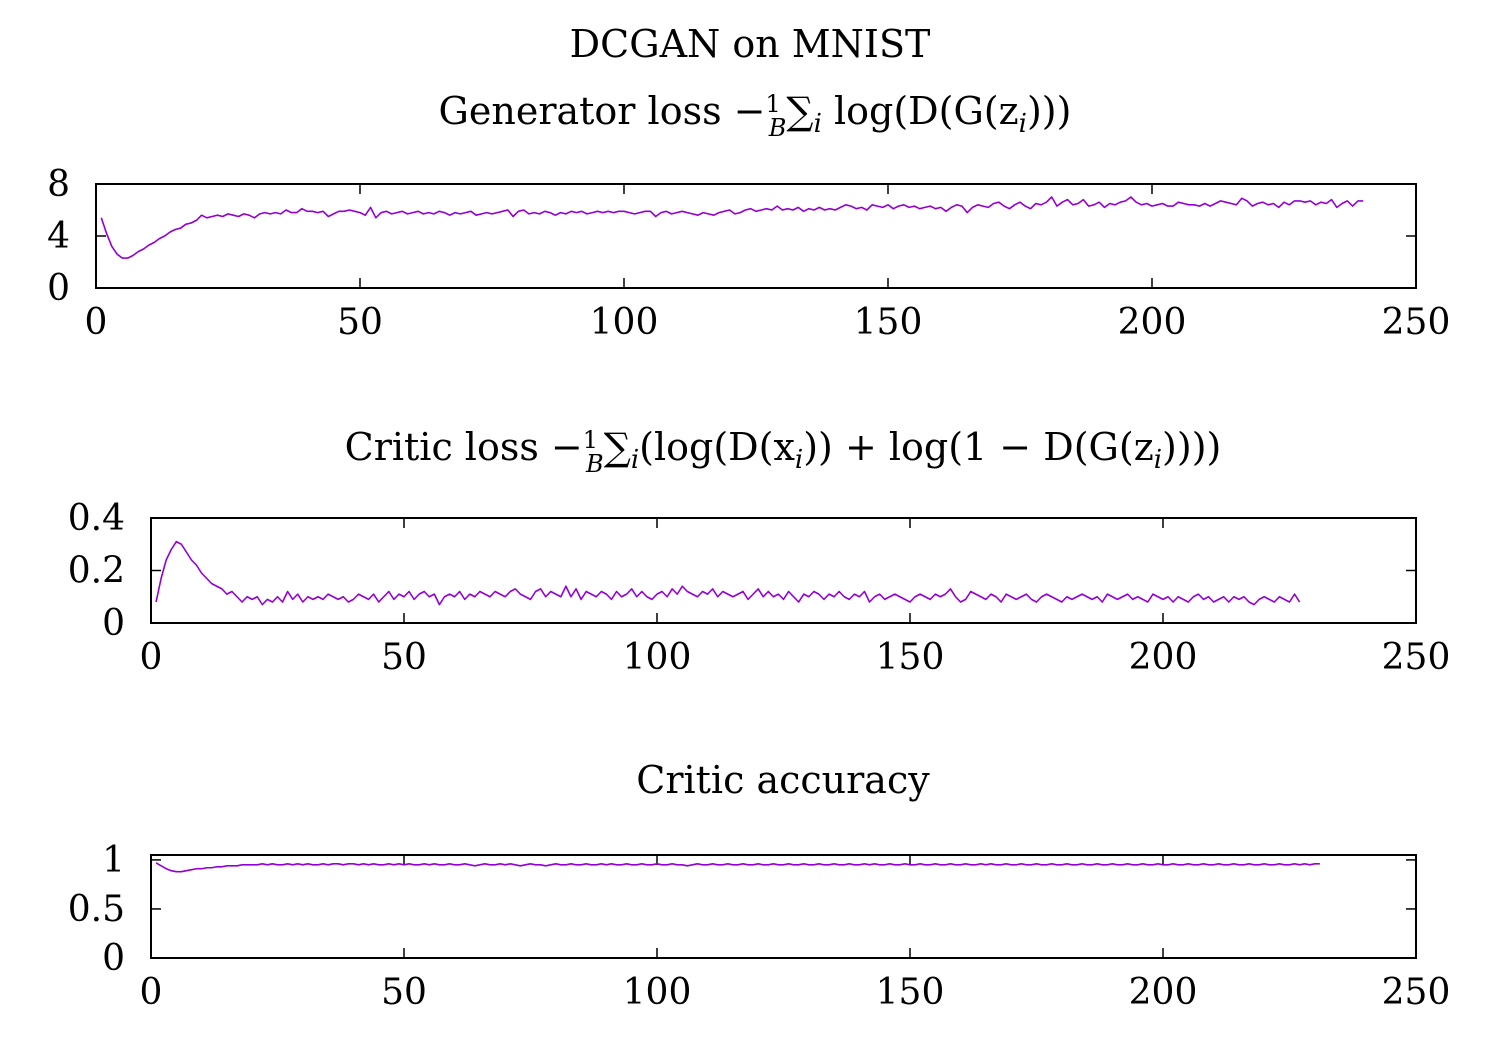  I want to click on critic-accuracy-xtick-label: 50, so click(404, 992).